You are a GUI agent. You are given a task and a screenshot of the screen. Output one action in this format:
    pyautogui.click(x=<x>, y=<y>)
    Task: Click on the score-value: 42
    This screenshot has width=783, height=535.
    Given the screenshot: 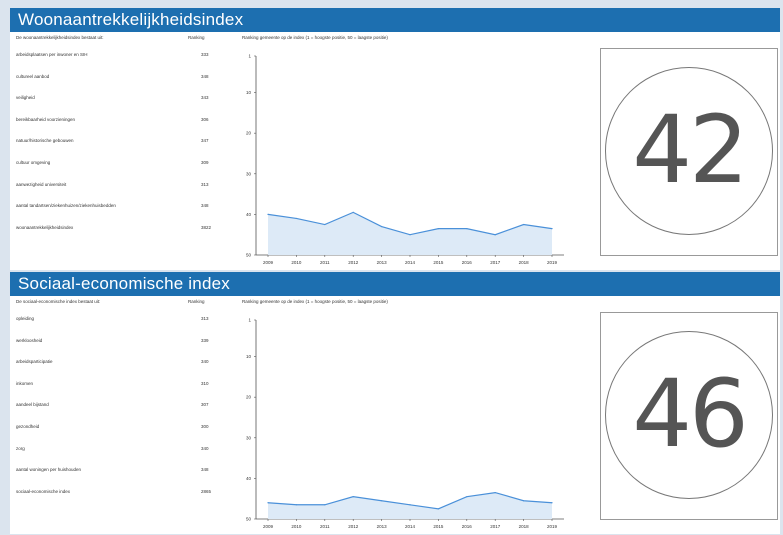 What is the action you would take?
    pyautogui.click(x=690, y=150)
    